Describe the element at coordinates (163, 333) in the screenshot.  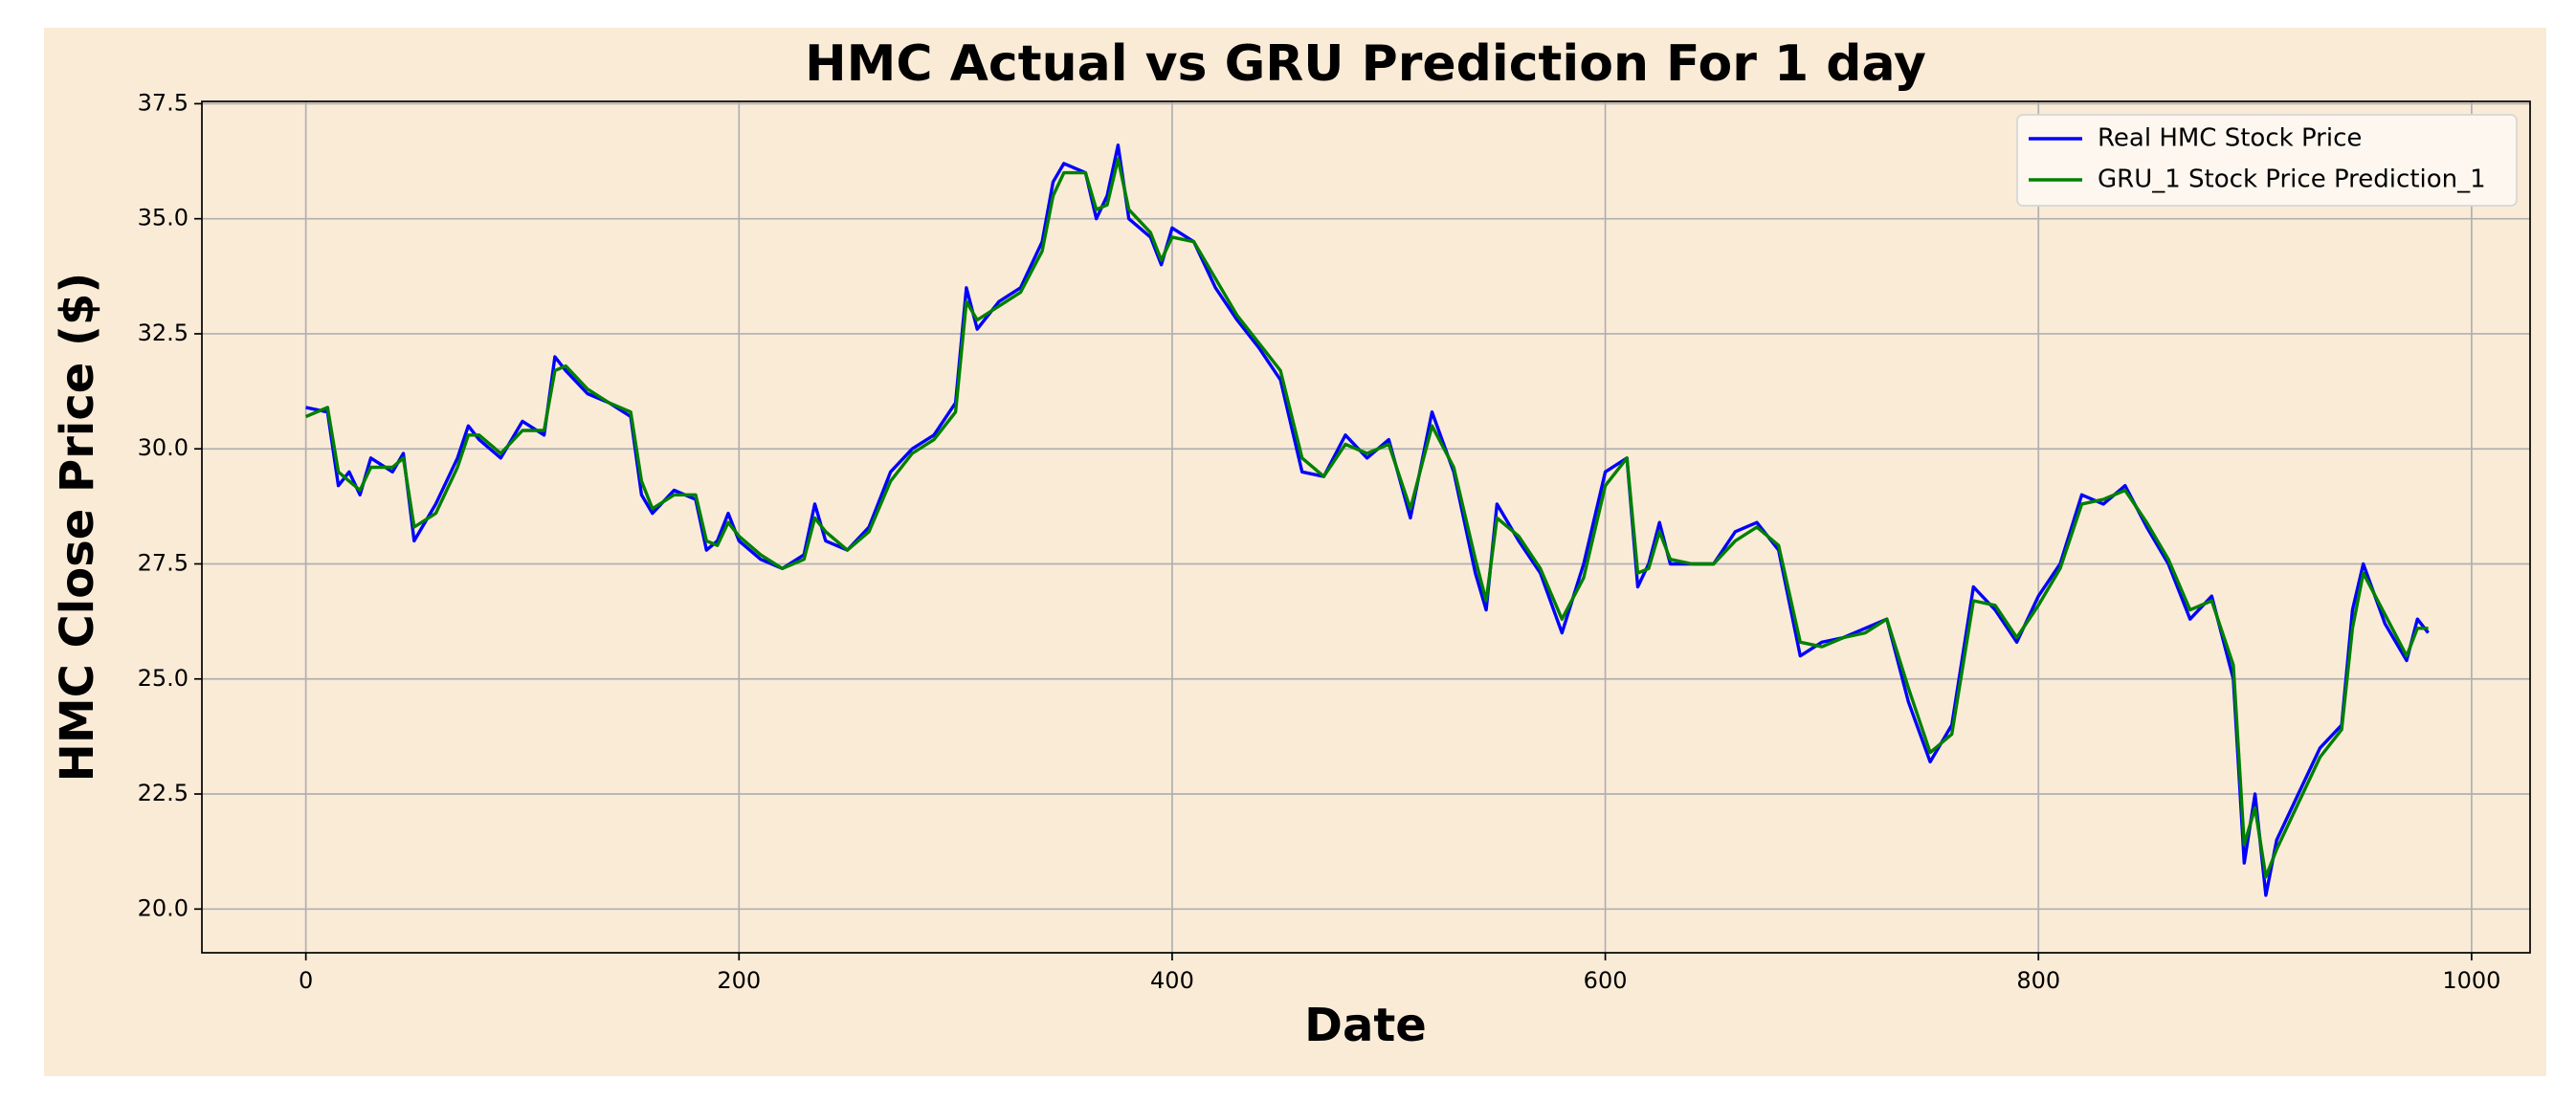
I see `y-tick-label: 32.5` at that location.